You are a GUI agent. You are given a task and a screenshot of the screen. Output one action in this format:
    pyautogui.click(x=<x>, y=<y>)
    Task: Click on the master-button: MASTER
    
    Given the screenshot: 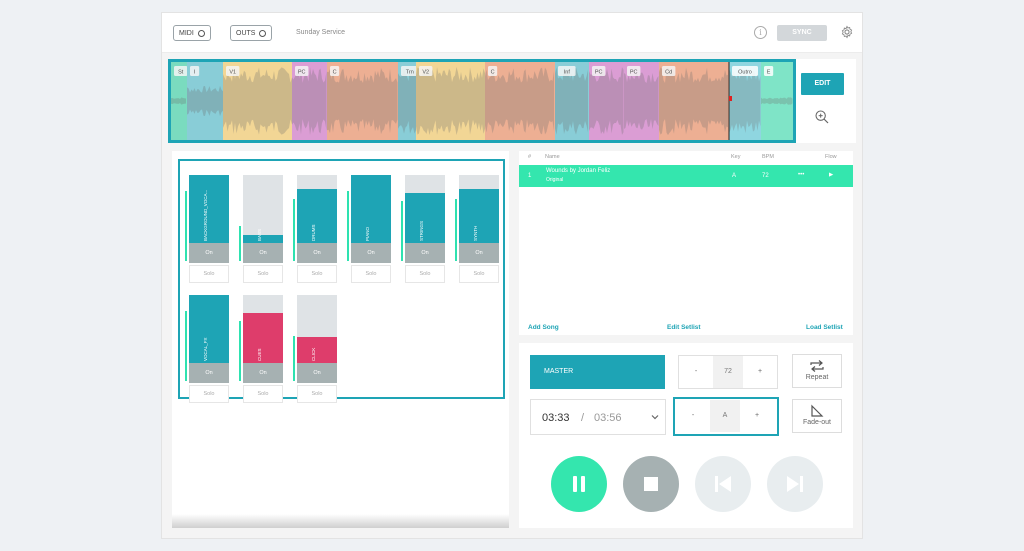 What is the action you would take?
    pyautogui.click(x=597, y=372)
    